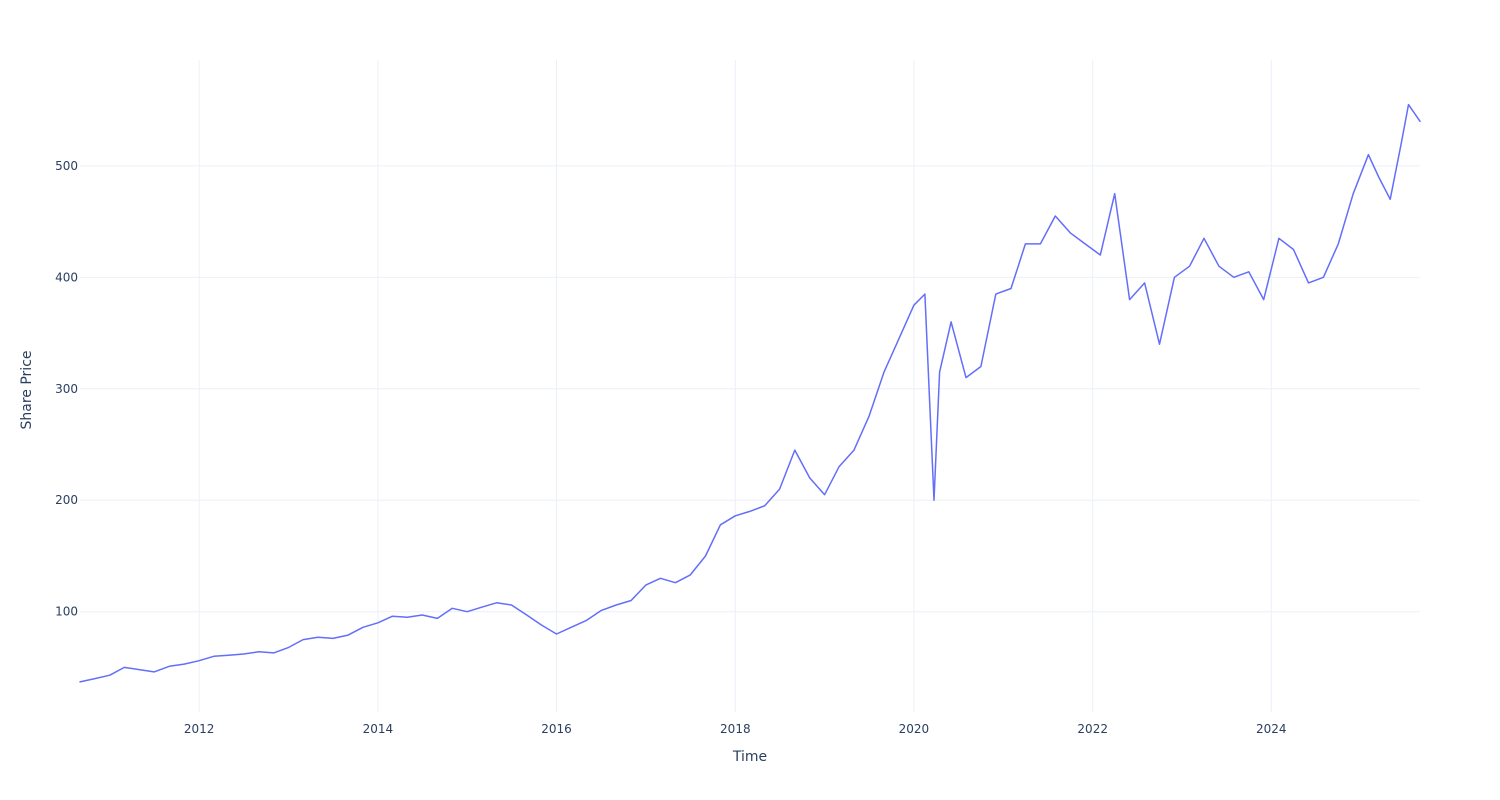 Image resolution: width=1500 pixels, height=800 pixels. What do you see at coordinates (66, 612) in the screenshot?
I see `y-tick-label: 100` at bounding box center [66, 612].